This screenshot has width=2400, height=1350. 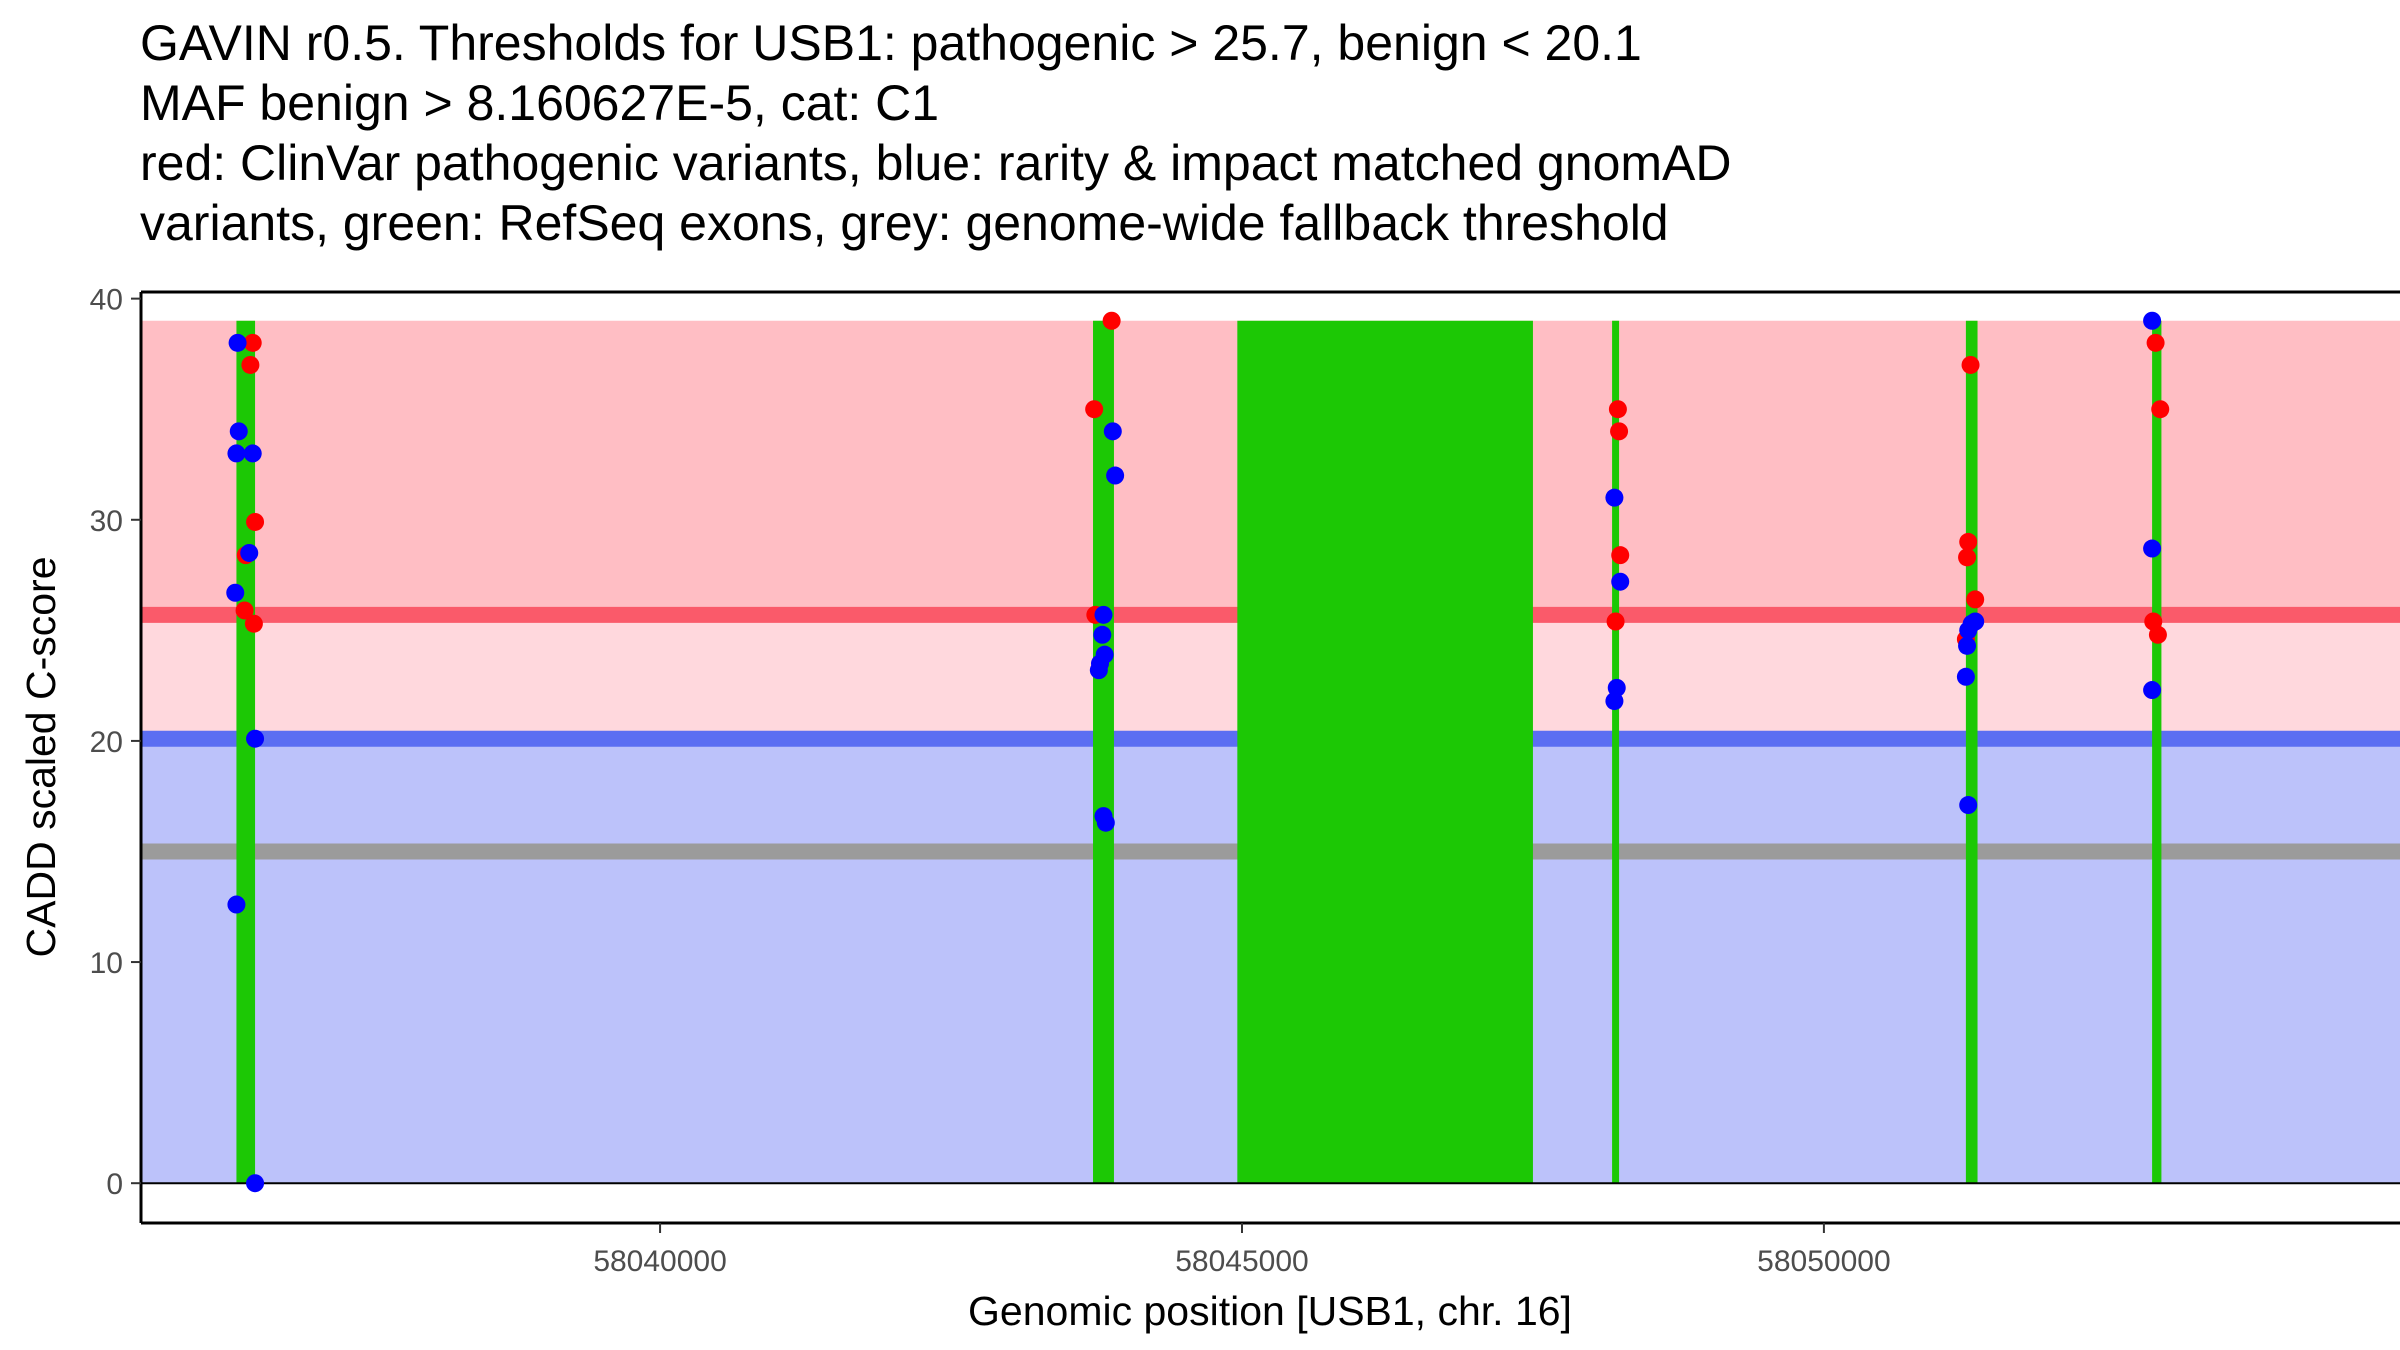 I want to click on y-tick-label-30: 30, so click(x=106, y=521).